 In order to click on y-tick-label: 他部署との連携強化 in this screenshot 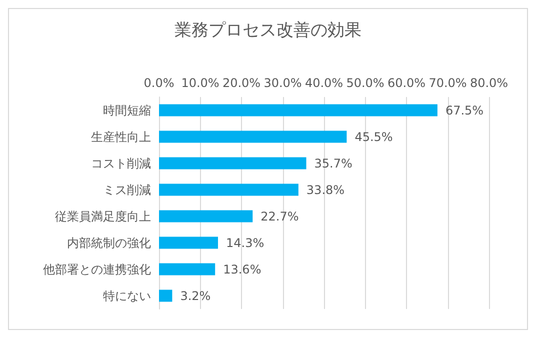, I will do `click(97, 269)`.